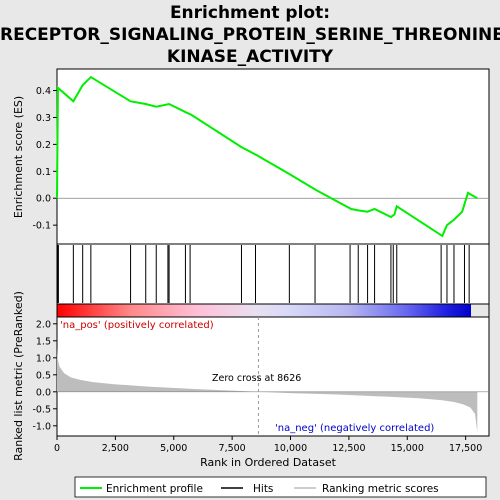  What do you see at coordinates (44, 159) in the screenshot?
I see `es-y-ticks: -0.1 0.0 0.1 0.2 0.3 0.4` at bounding box center [44, 159].